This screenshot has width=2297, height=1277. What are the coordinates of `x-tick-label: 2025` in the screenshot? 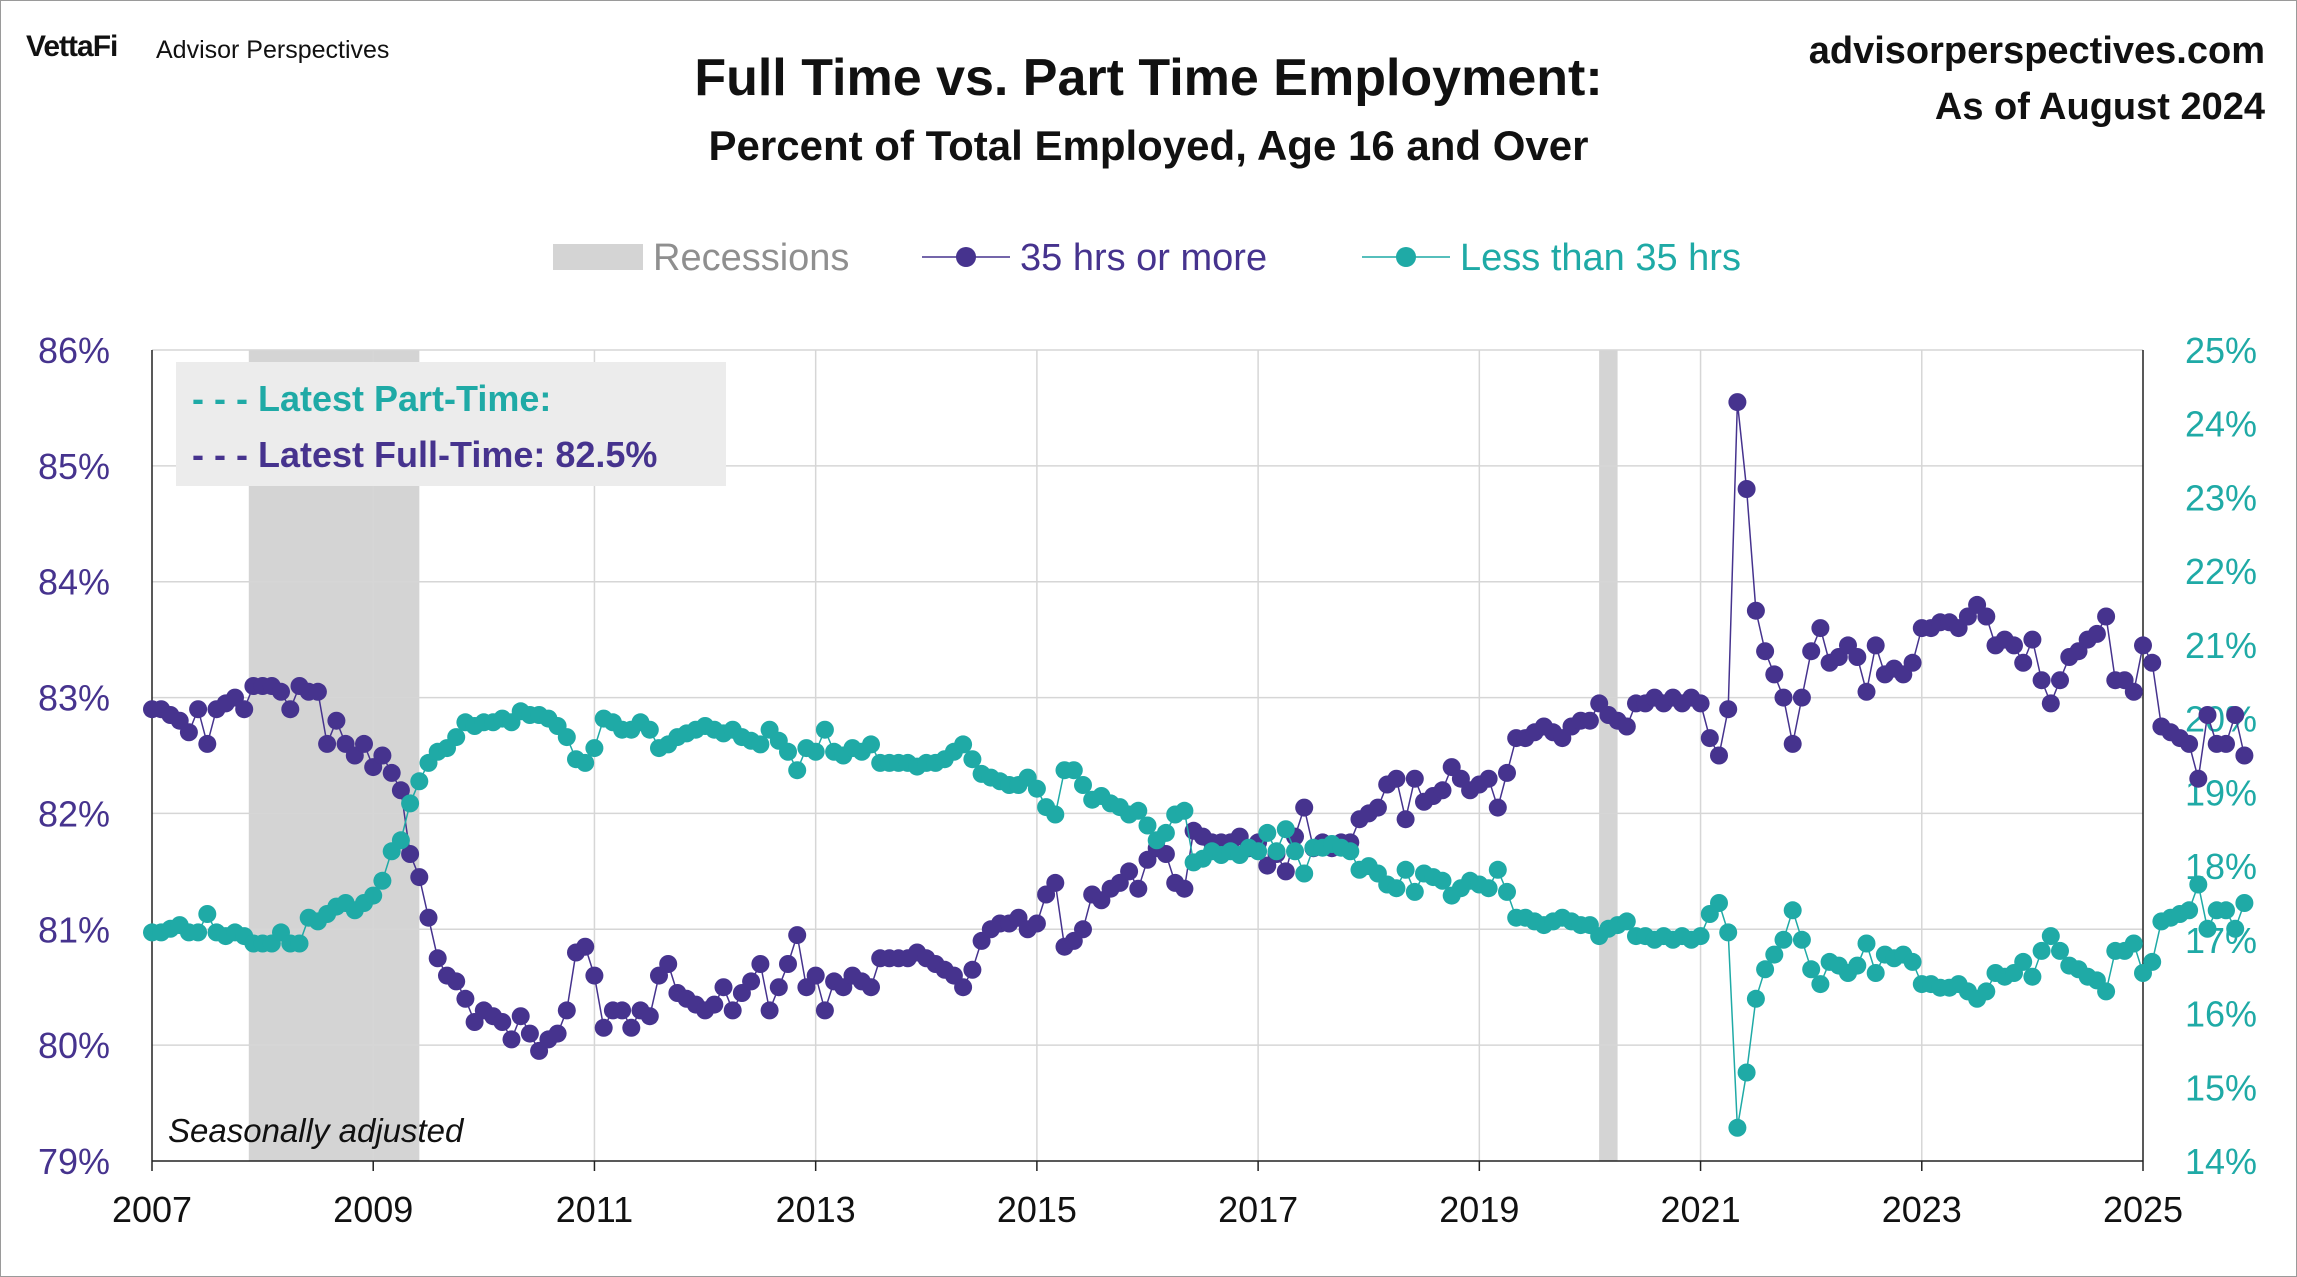 It's located at (2143, 1209).